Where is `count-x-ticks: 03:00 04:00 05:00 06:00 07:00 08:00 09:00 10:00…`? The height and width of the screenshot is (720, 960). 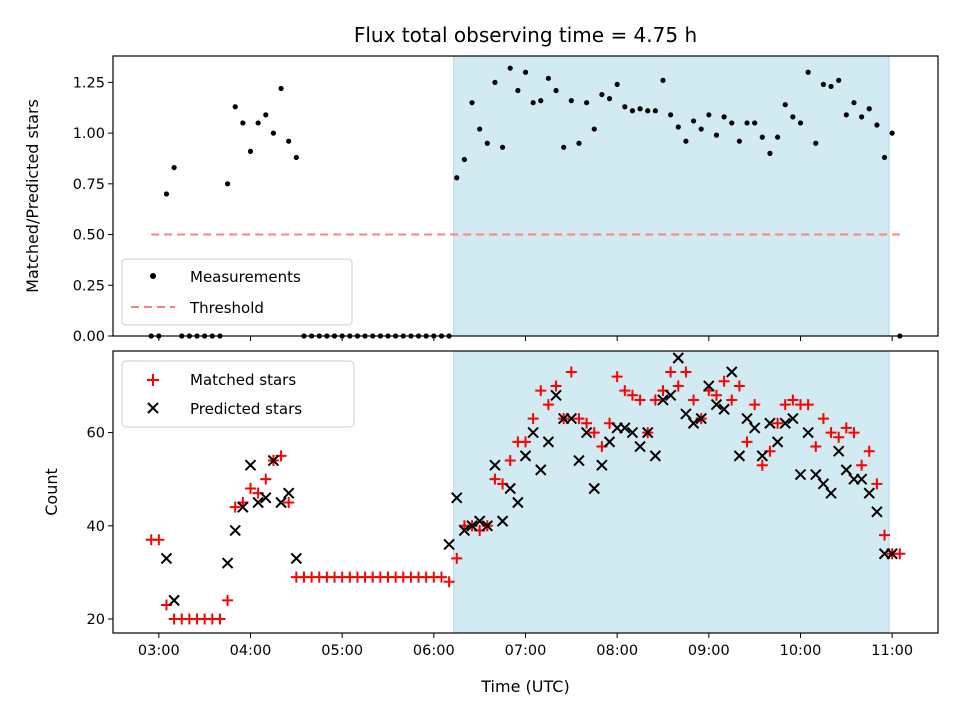
count-x-ticks: 03:00 04:00 05:00 06:00 07:00 08:00 09:00 10:00… is located at coordinates (525, 646).